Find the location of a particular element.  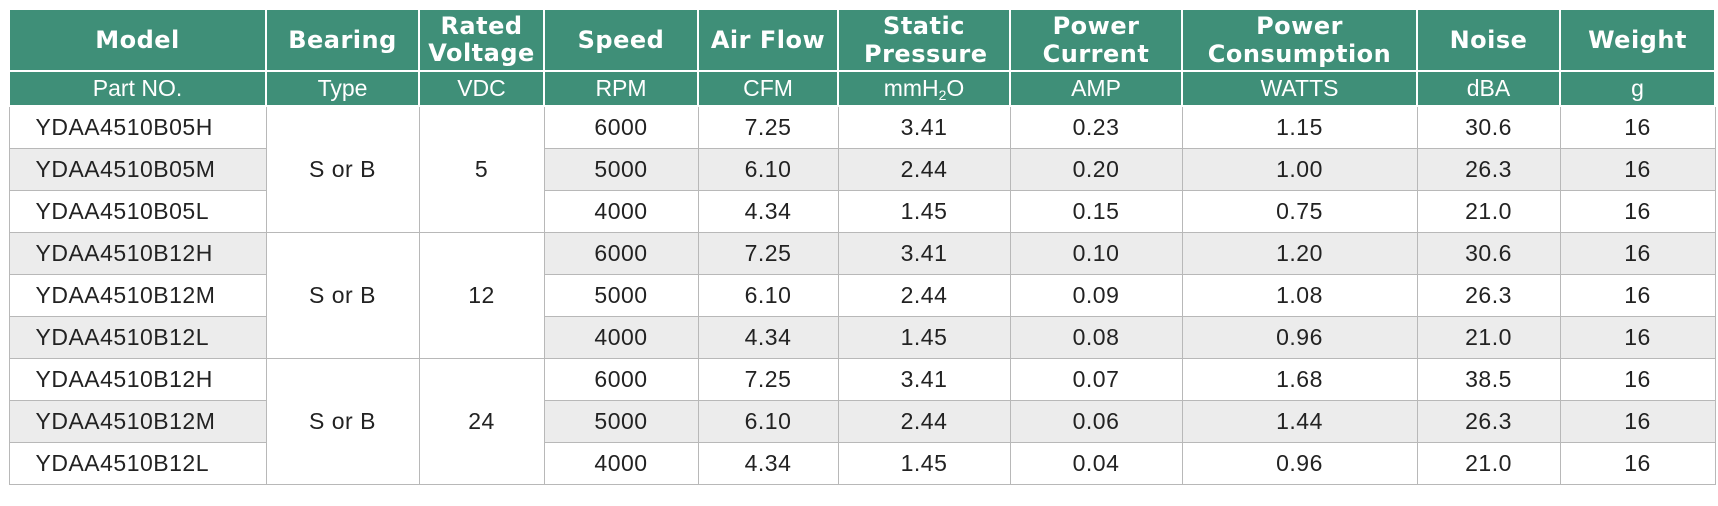

unit-watts: WATTS is located at coordinates (1299, 88).